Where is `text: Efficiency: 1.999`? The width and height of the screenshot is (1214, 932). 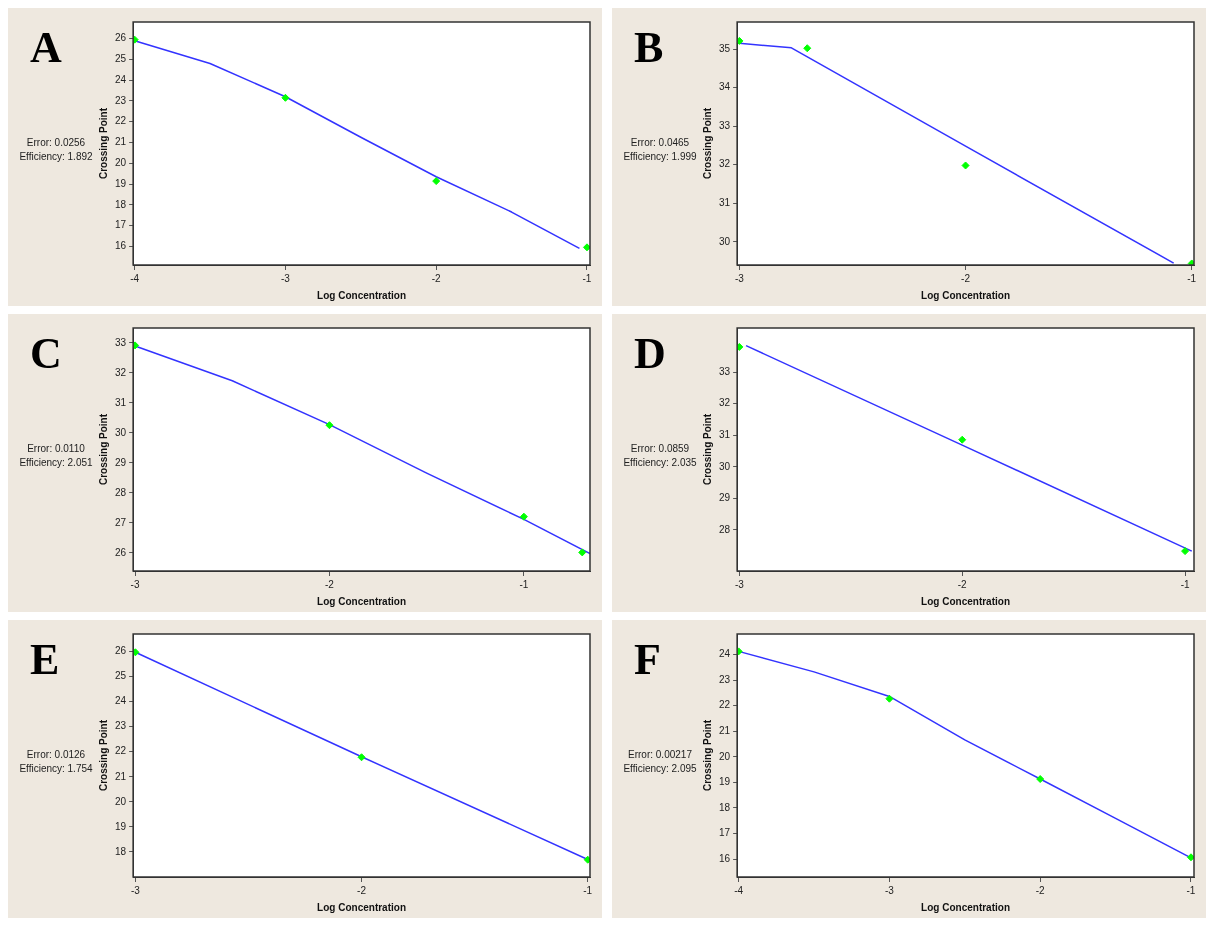 text: Efficiency: 1.999 is located at coordinates (660, 157).